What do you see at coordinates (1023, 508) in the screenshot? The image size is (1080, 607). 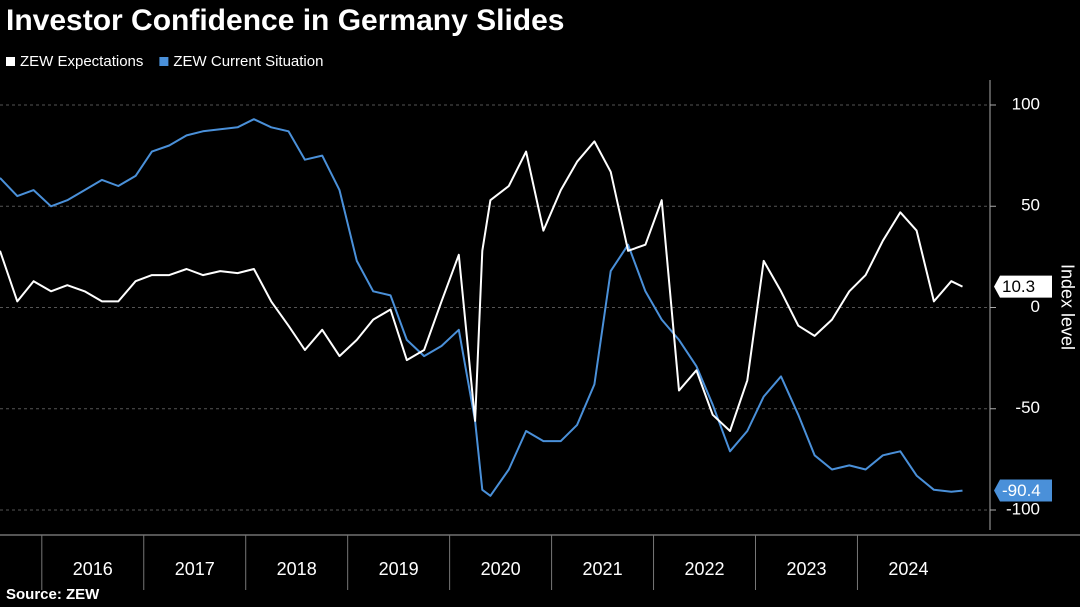 I see `y-tick-label: -100` at bounding box center [1023, 508].